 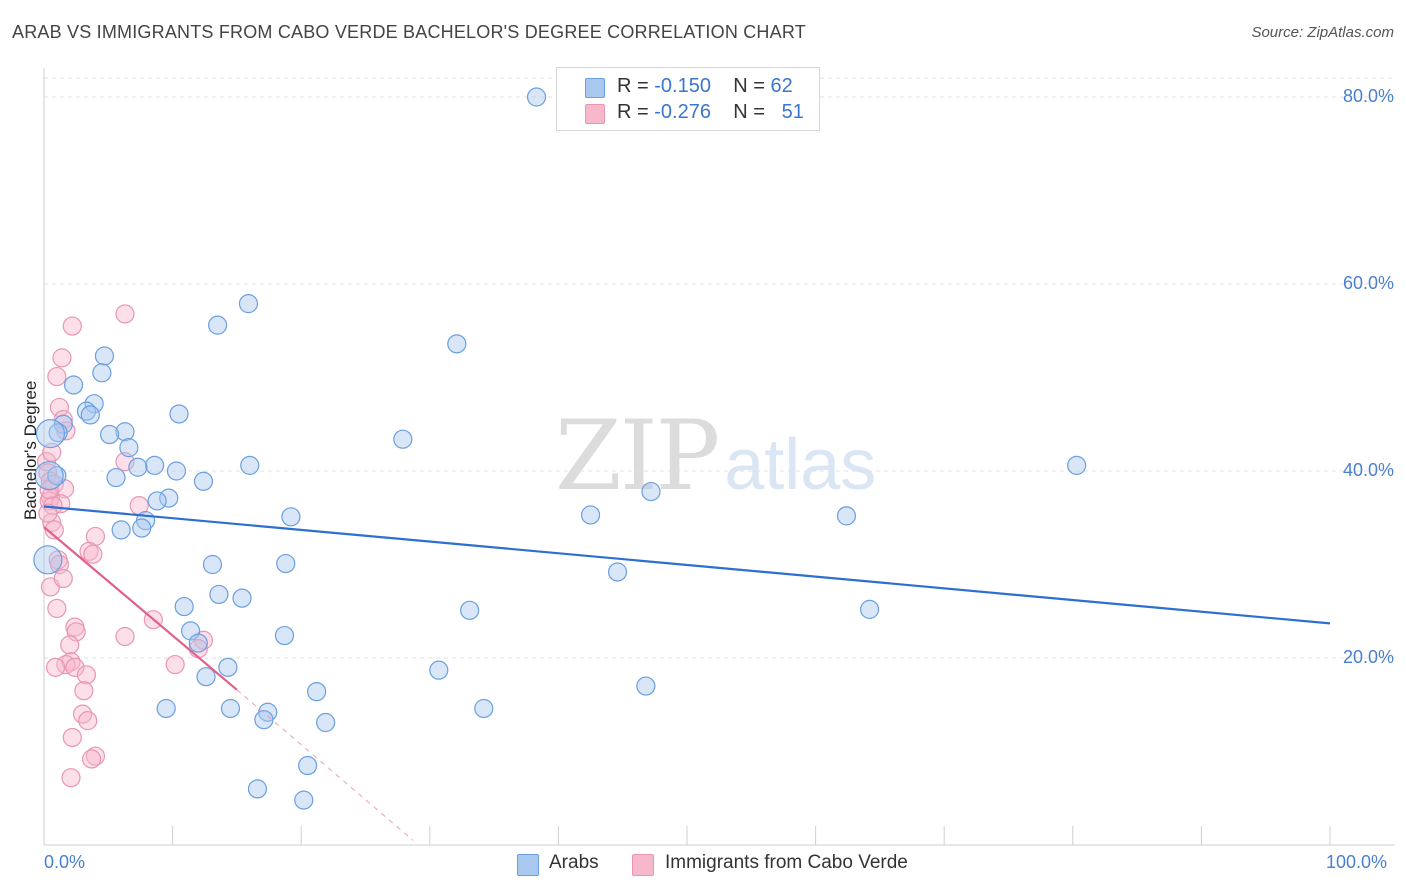 I want to click on legend-arabs-label: Arabs, so click(x=574, y=862).